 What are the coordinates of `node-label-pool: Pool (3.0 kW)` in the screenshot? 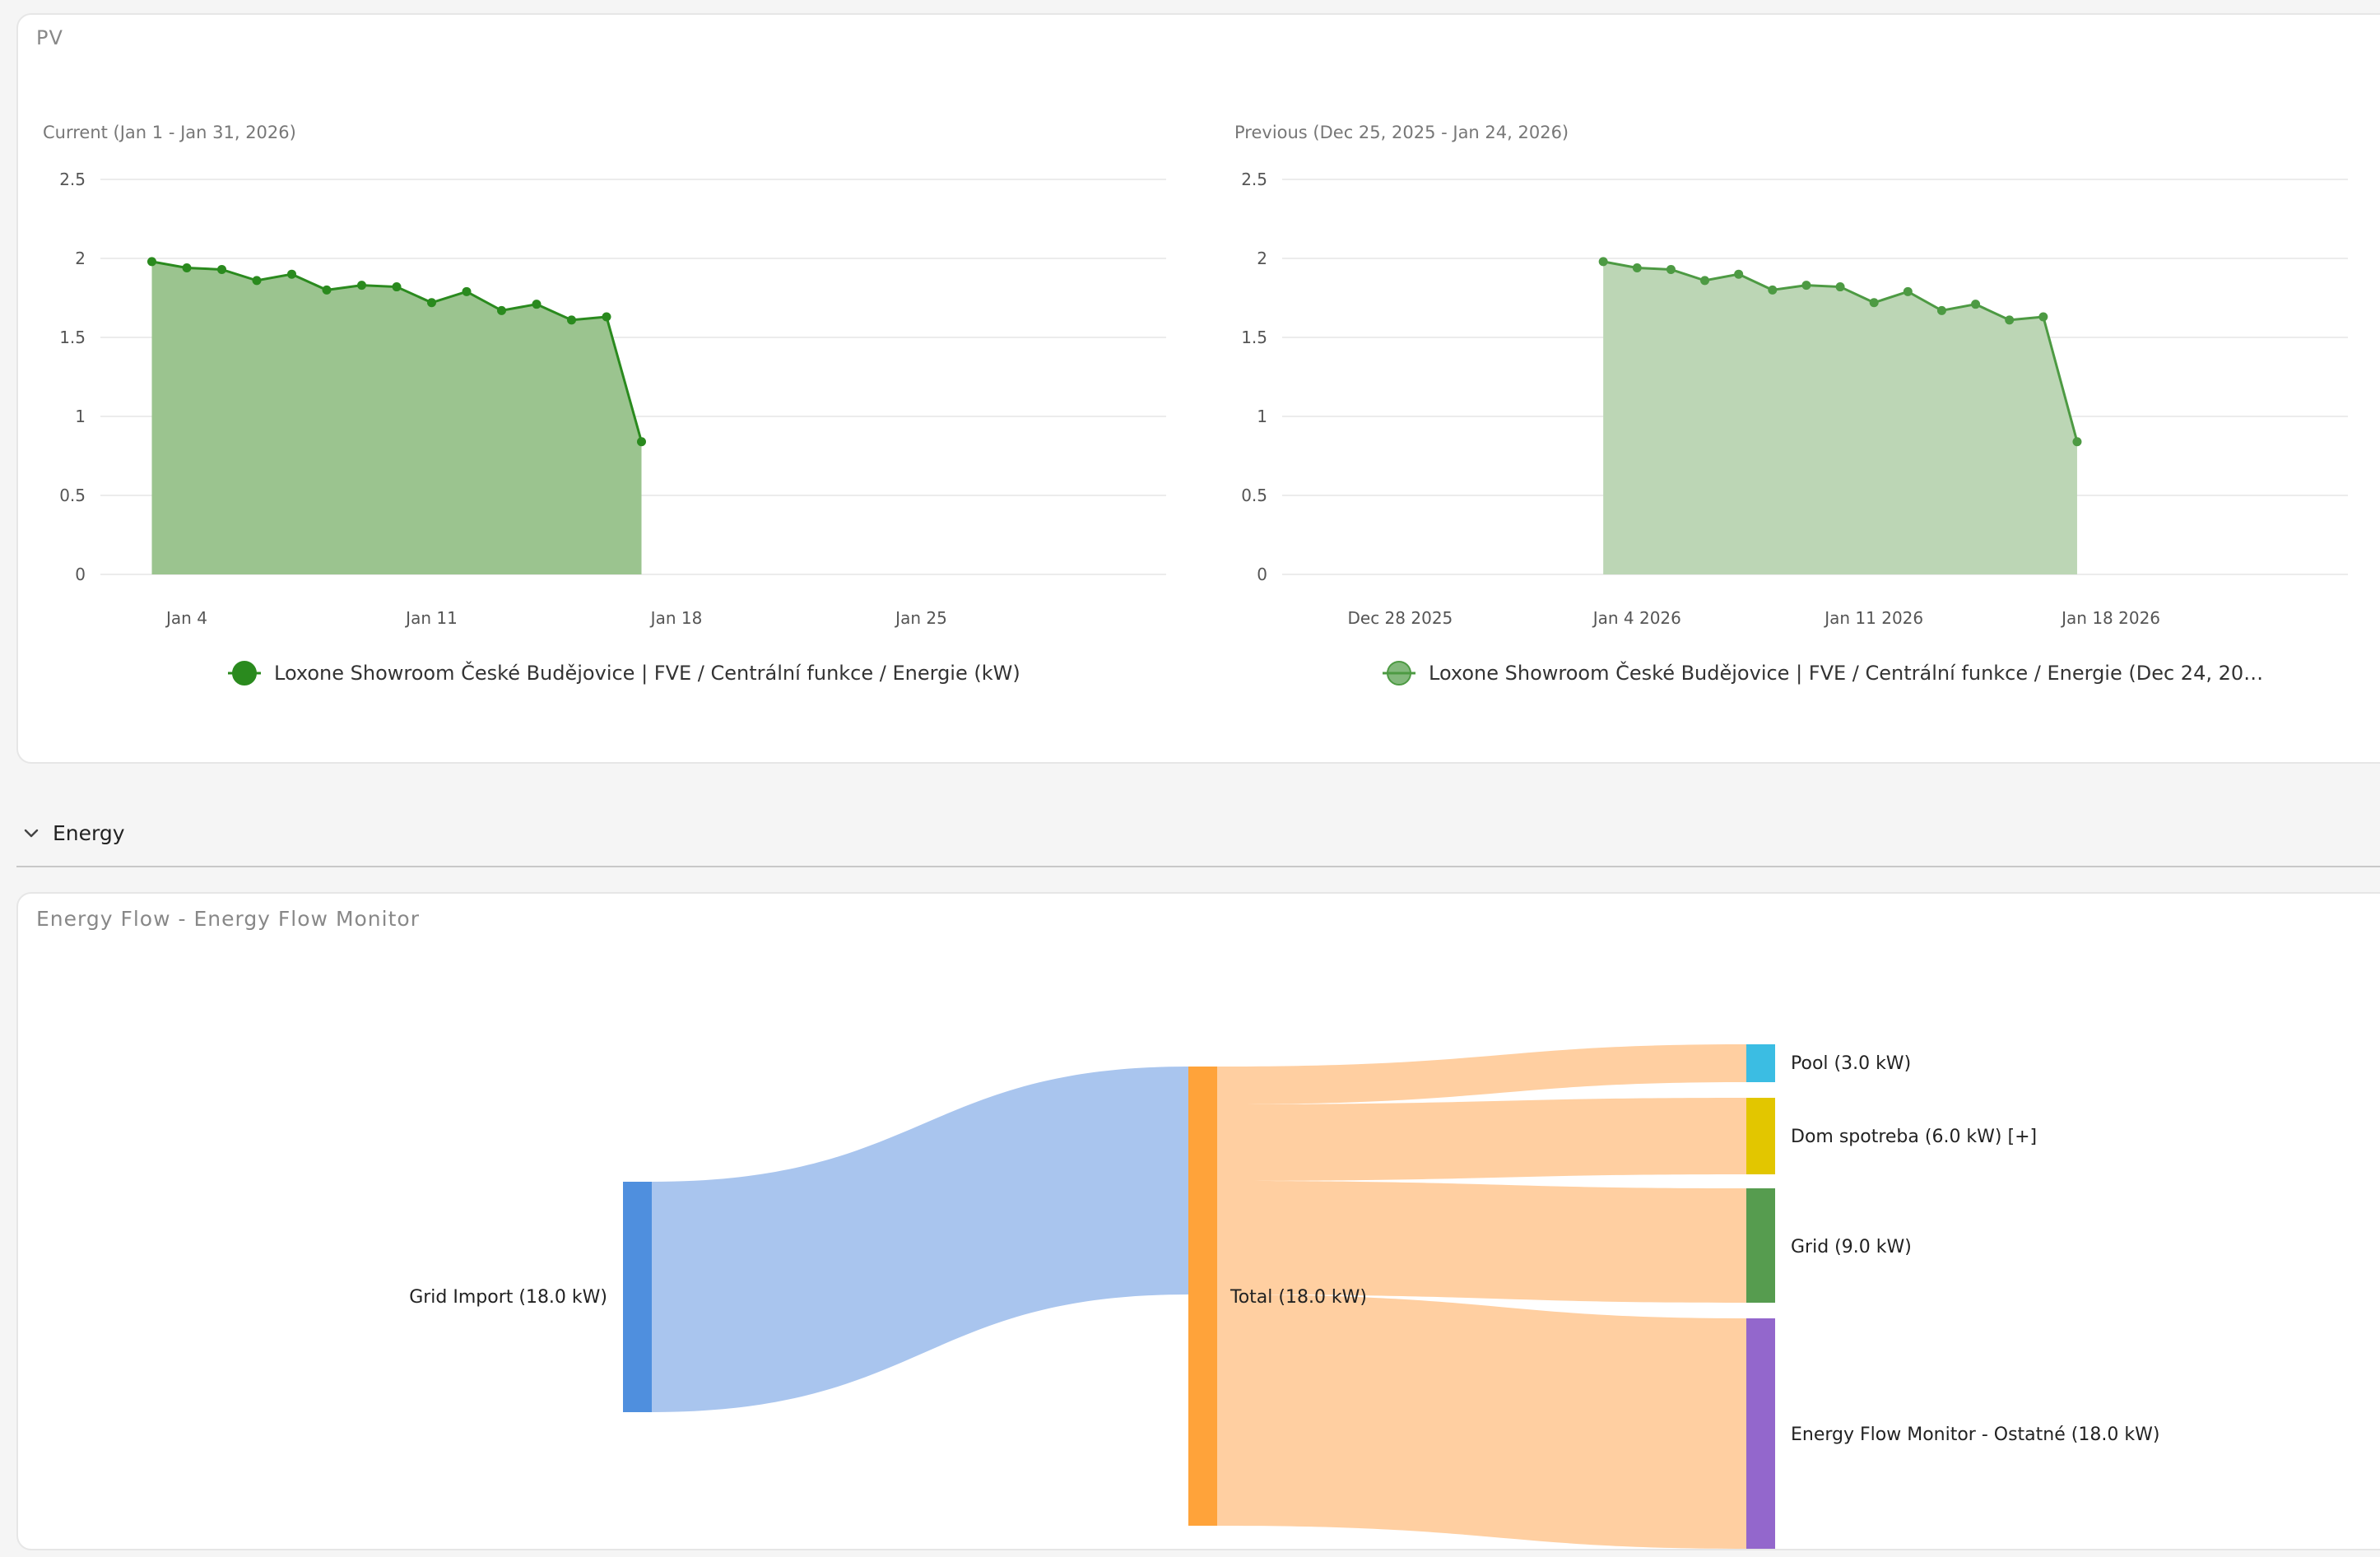 It's located at (1851, 1063).